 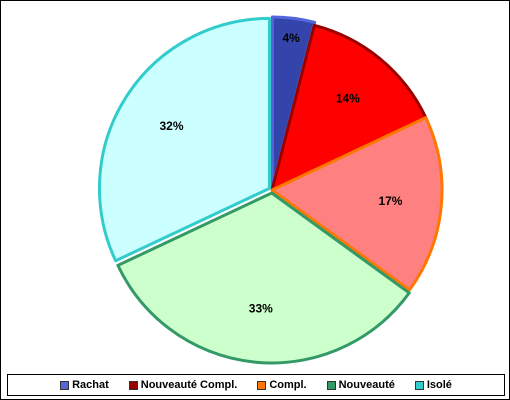 I want to click on data-label-compl: 17%, so click(x=390, y=201).